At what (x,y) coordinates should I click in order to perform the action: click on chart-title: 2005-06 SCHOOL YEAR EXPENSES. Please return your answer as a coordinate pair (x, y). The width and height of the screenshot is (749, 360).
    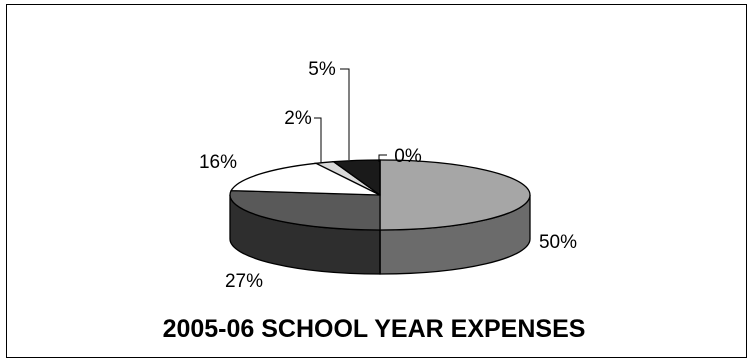
    Looking at the image, I should click on (374, 329).